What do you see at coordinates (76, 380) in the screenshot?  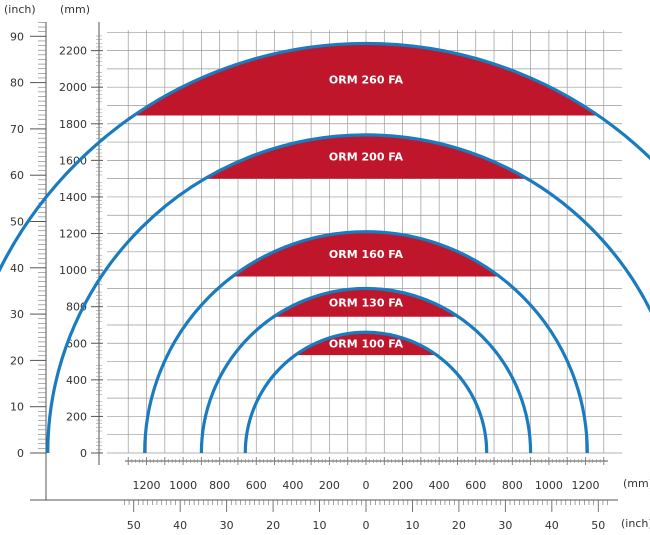 I see `mm-y-tick-label: 400` at bounding box center [76, 380].